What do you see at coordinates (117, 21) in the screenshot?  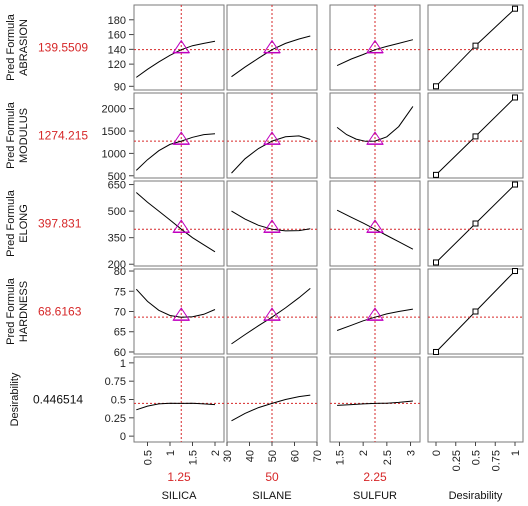 I see `y-tick-label: 180` at bounding box center [117, 21].